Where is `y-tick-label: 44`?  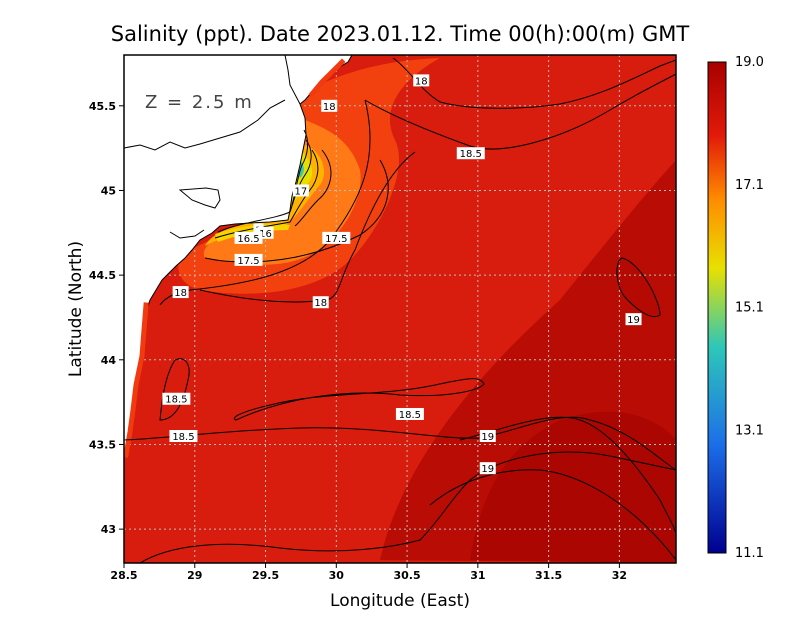
y-tick-label: 44 is located at coordinates (109, 360).